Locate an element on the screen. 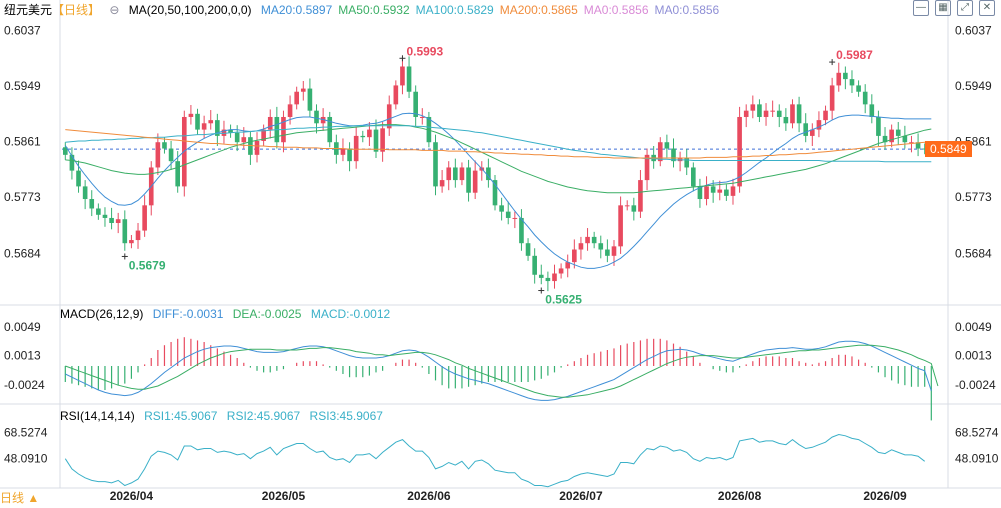 This screenshot has height=508, width=1001. rsi1-value: RSI1:45.9067 is located at coordinates (181, 416).